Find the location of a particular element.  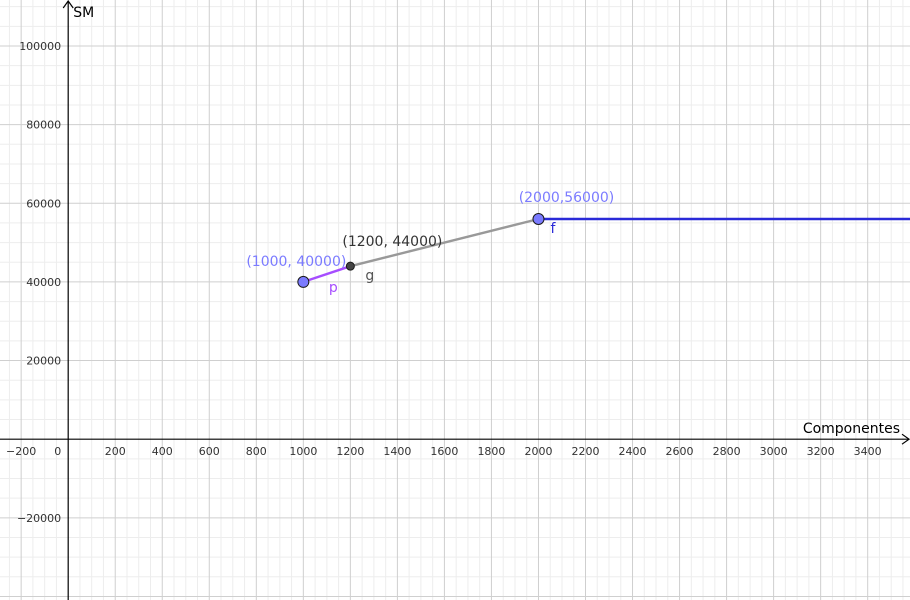

series: p g f is located at coordinates (606, 256).